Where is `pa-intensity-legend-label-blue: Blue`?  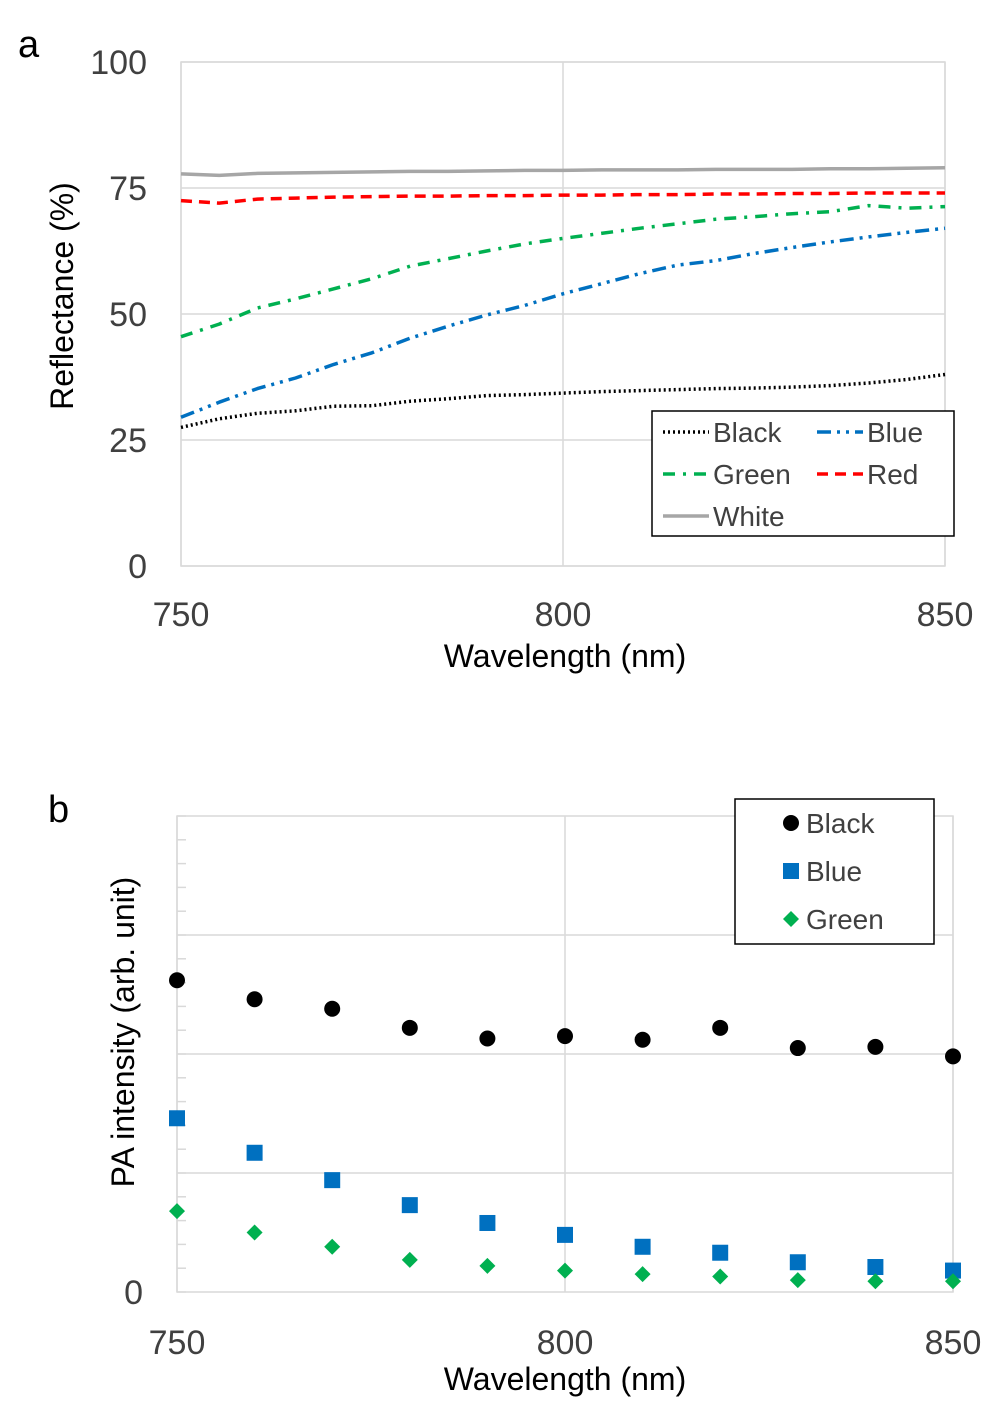 pa-intensity-legend-label-blue: Blue is located at coordinates (834, 871).